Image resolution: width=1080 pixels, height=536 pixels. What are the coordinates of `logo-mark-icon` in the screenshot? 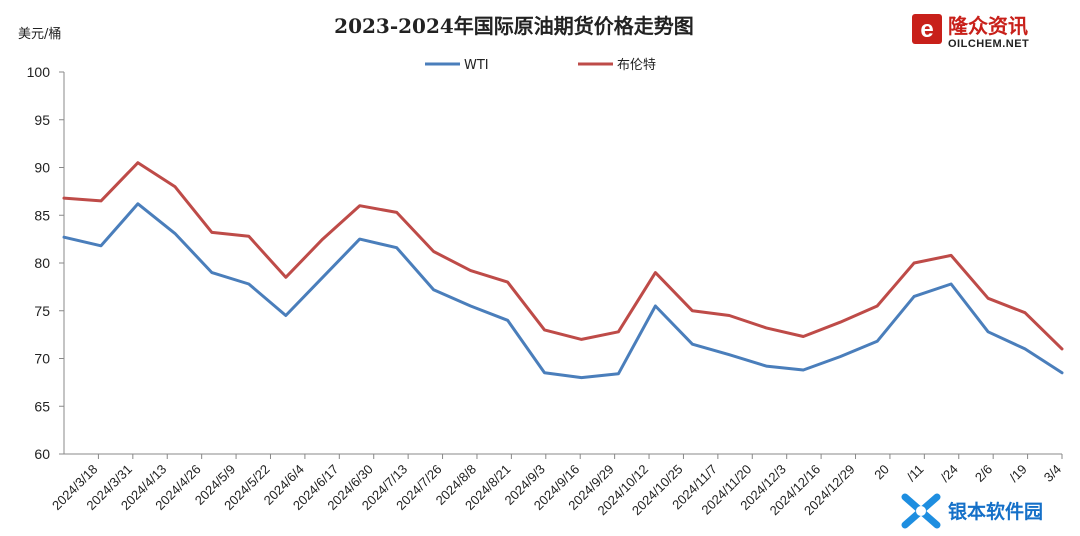 It's located at (927, 29).